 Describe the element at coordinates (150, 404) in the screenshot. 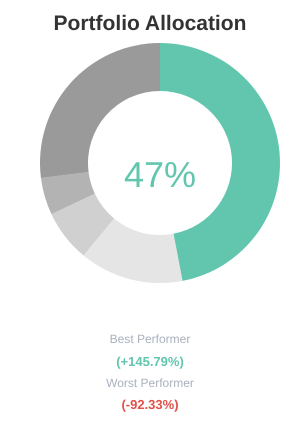

I see `text: (-92.33%)` at that location.